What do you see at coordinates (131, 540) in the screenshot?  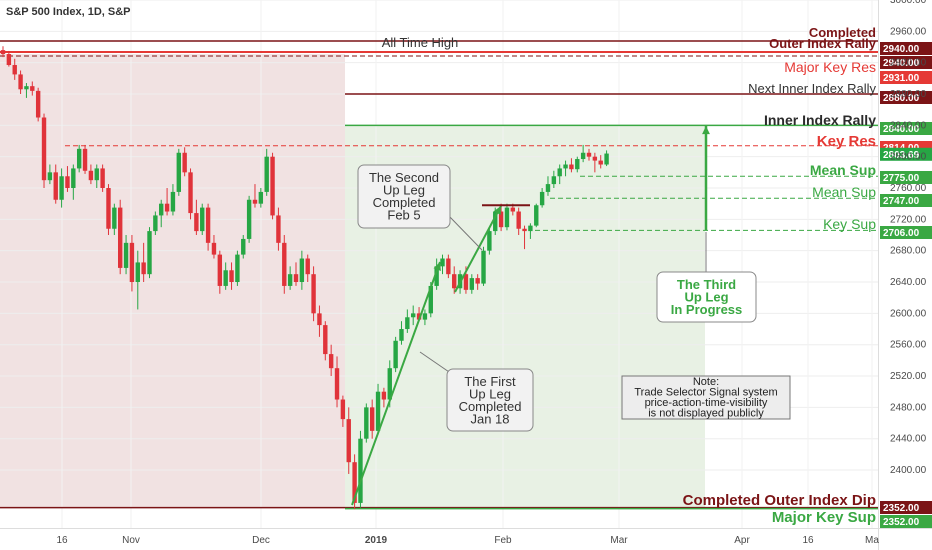 I see `x-tick-label: Nov` at bounding box center [131, 540].